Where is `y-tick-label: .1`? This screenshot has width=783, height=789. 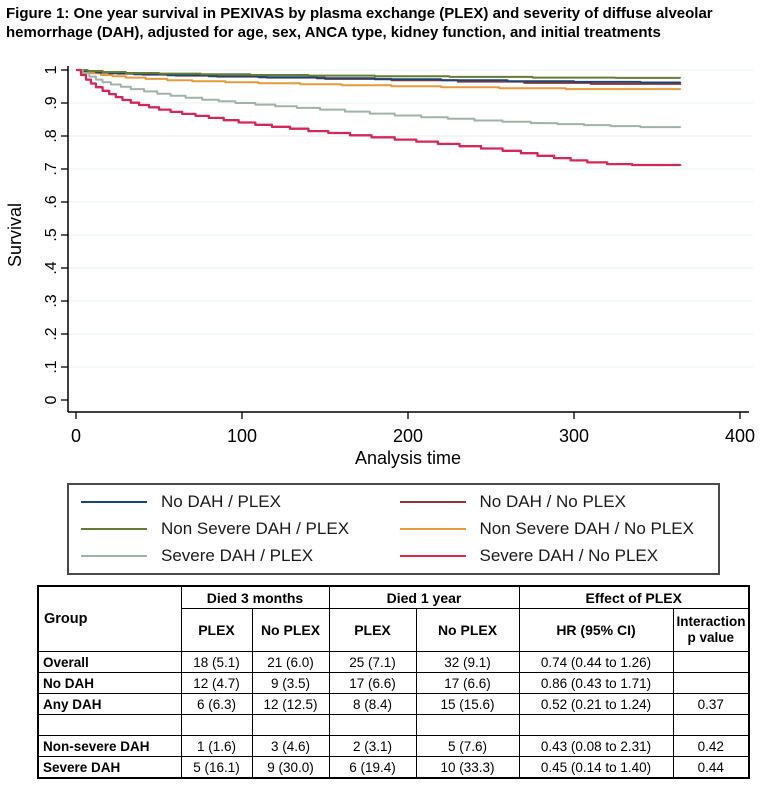 y-tick-label: .1 is located at coordinates (51, 366).